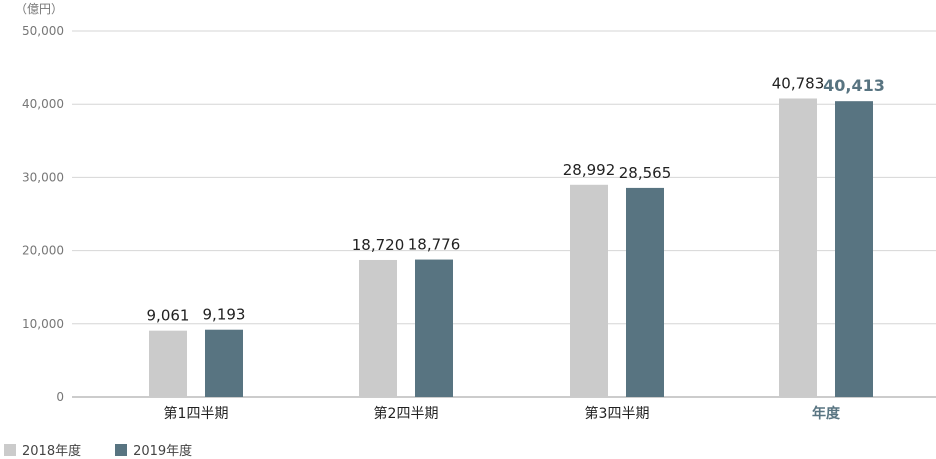 The height and width of the screenshot is (459, 936). Describe the element at coordinates (52, 451) in the screenshot. I see `legend-label-2018: 2018年度` at that location.